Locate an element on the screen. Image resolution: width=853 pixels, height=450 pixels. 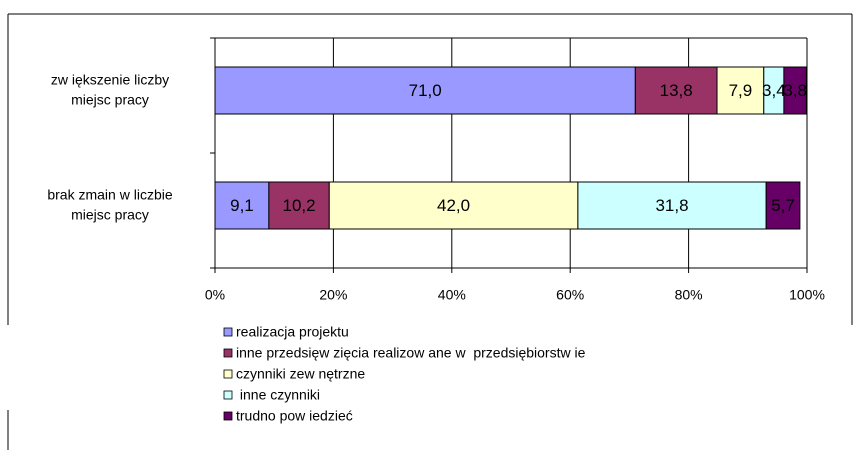
x-tick-label: 100% is located at coordinates (807, 295).